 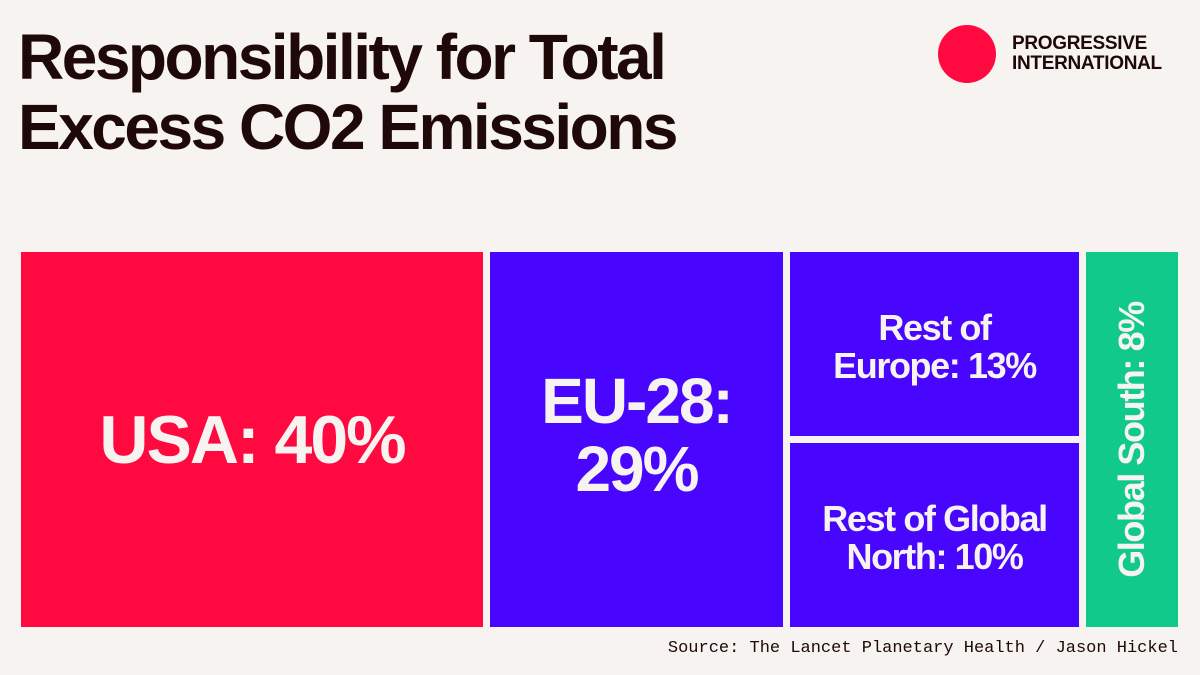 I want to click on tile-usa-label-line-1: USA: 40%, so click(x=252, y=439).